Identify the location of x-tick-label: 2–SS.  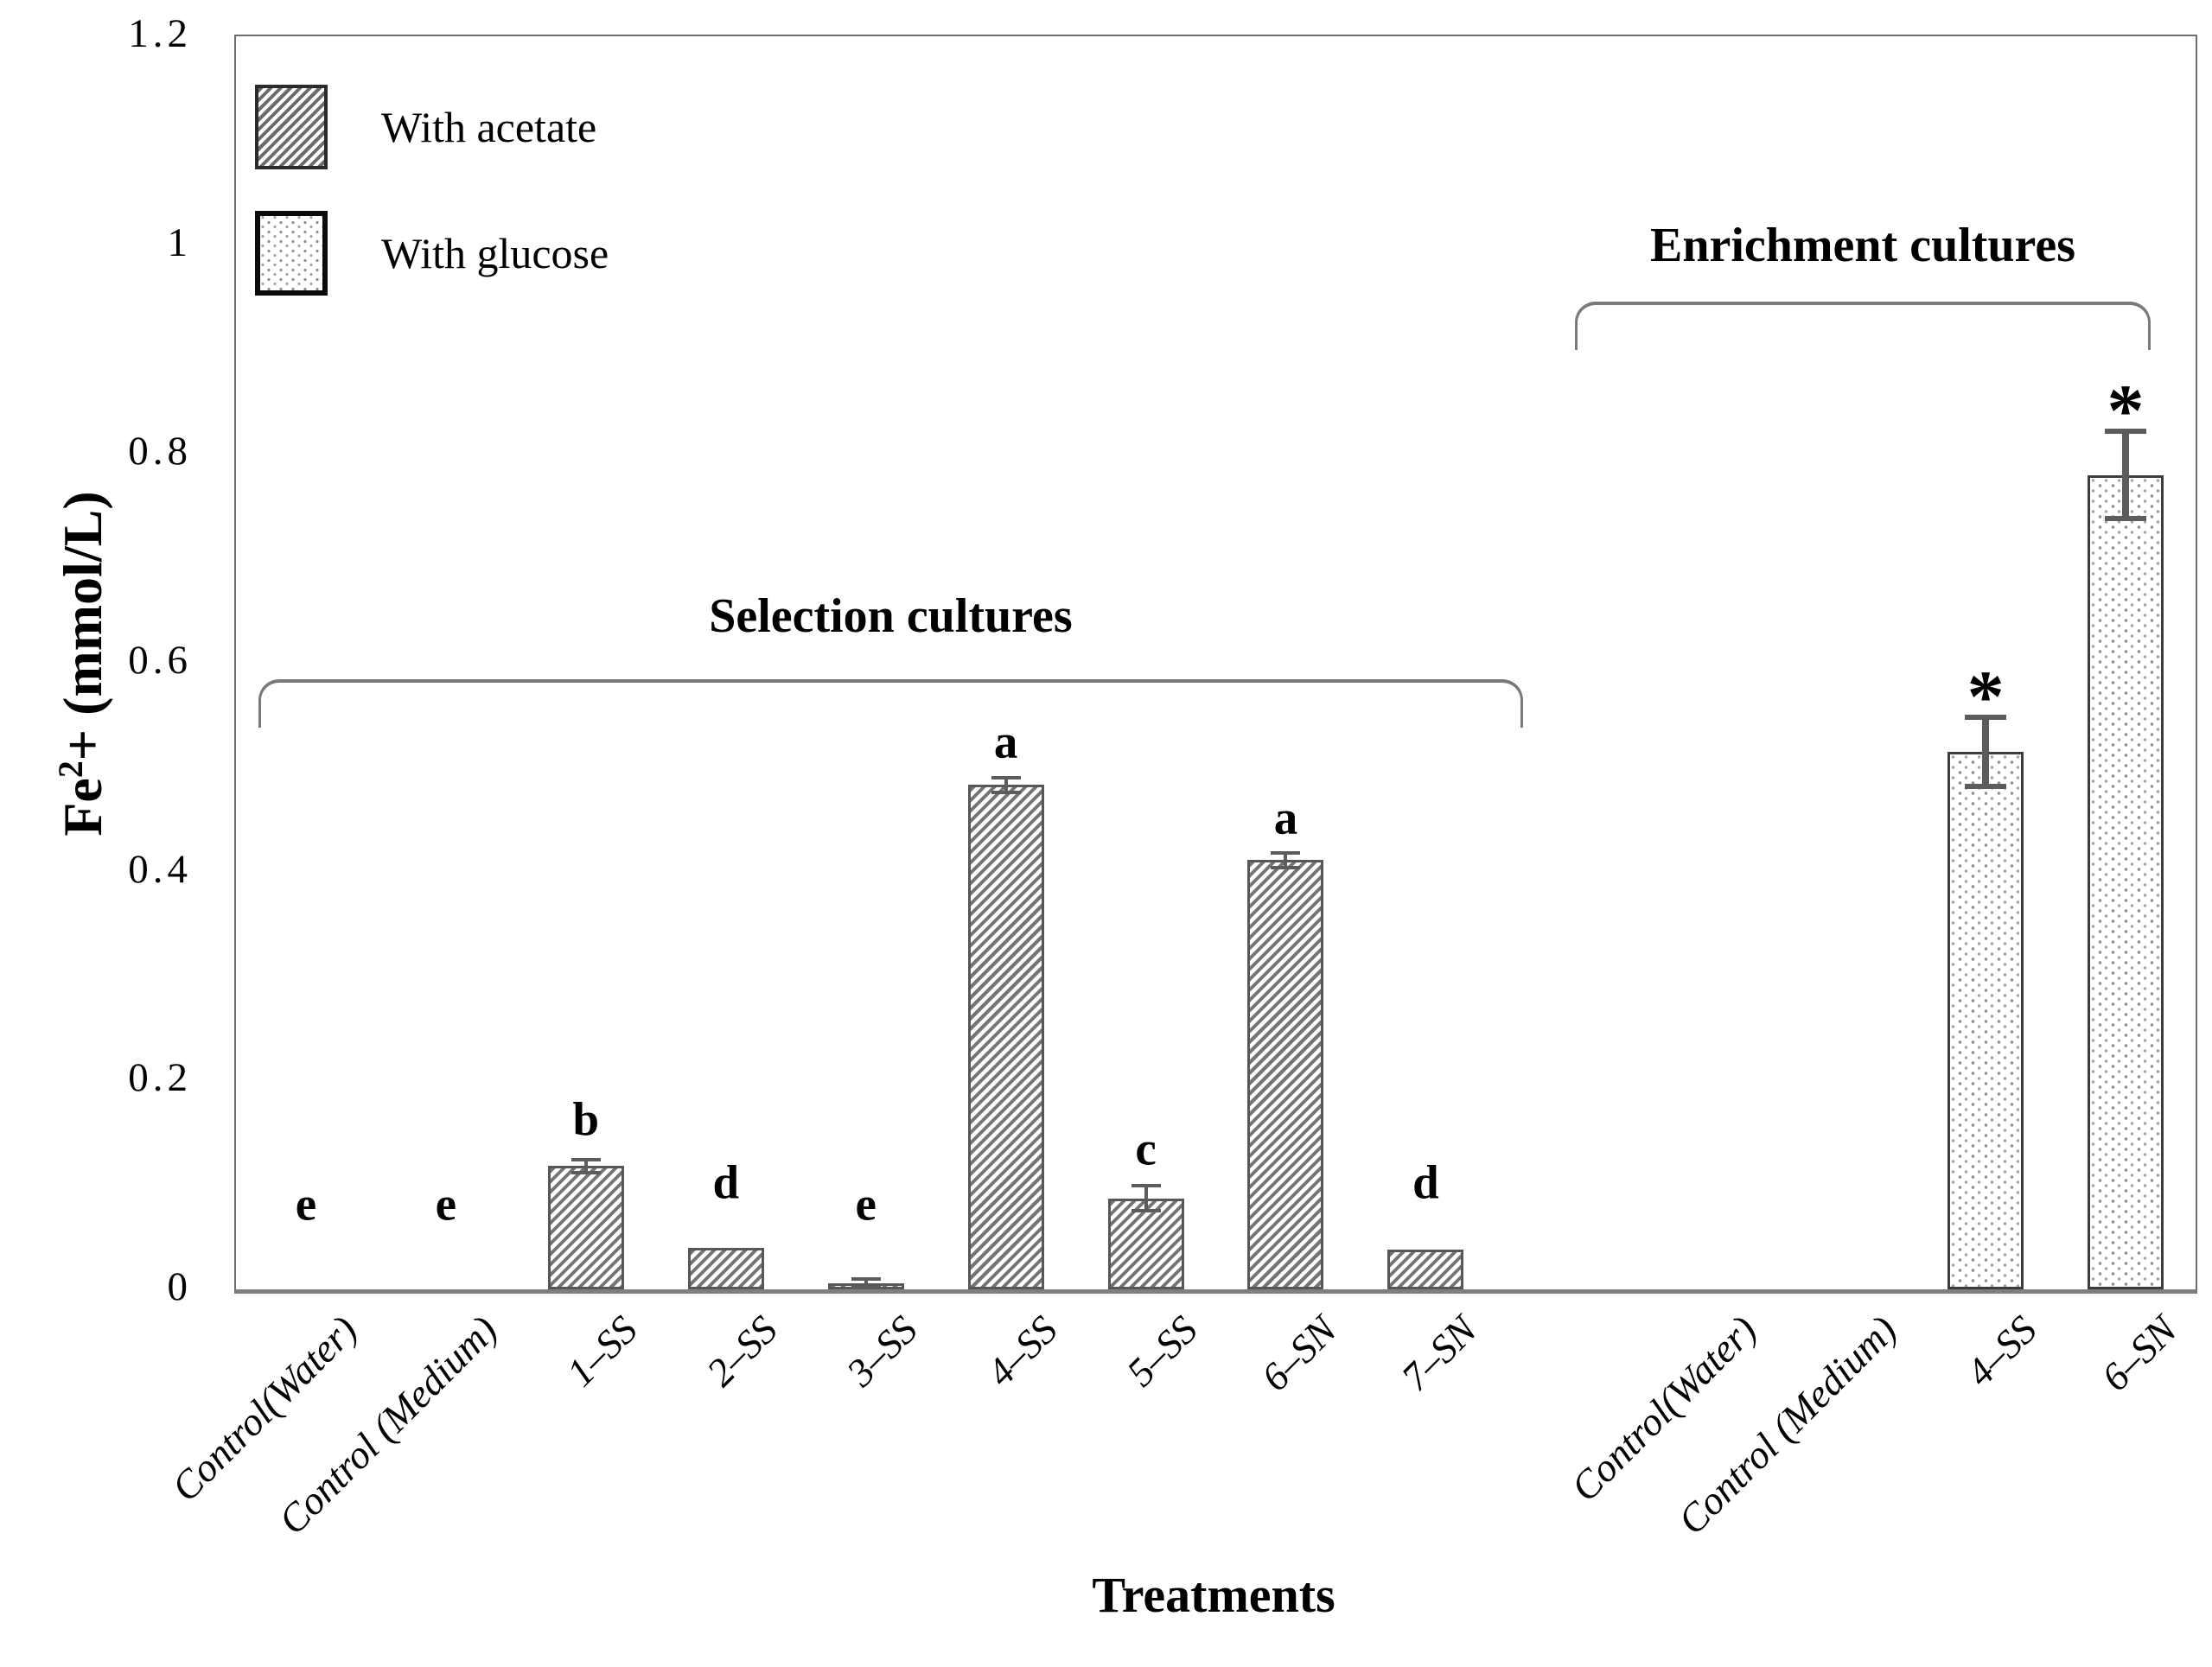
(742, 1351).